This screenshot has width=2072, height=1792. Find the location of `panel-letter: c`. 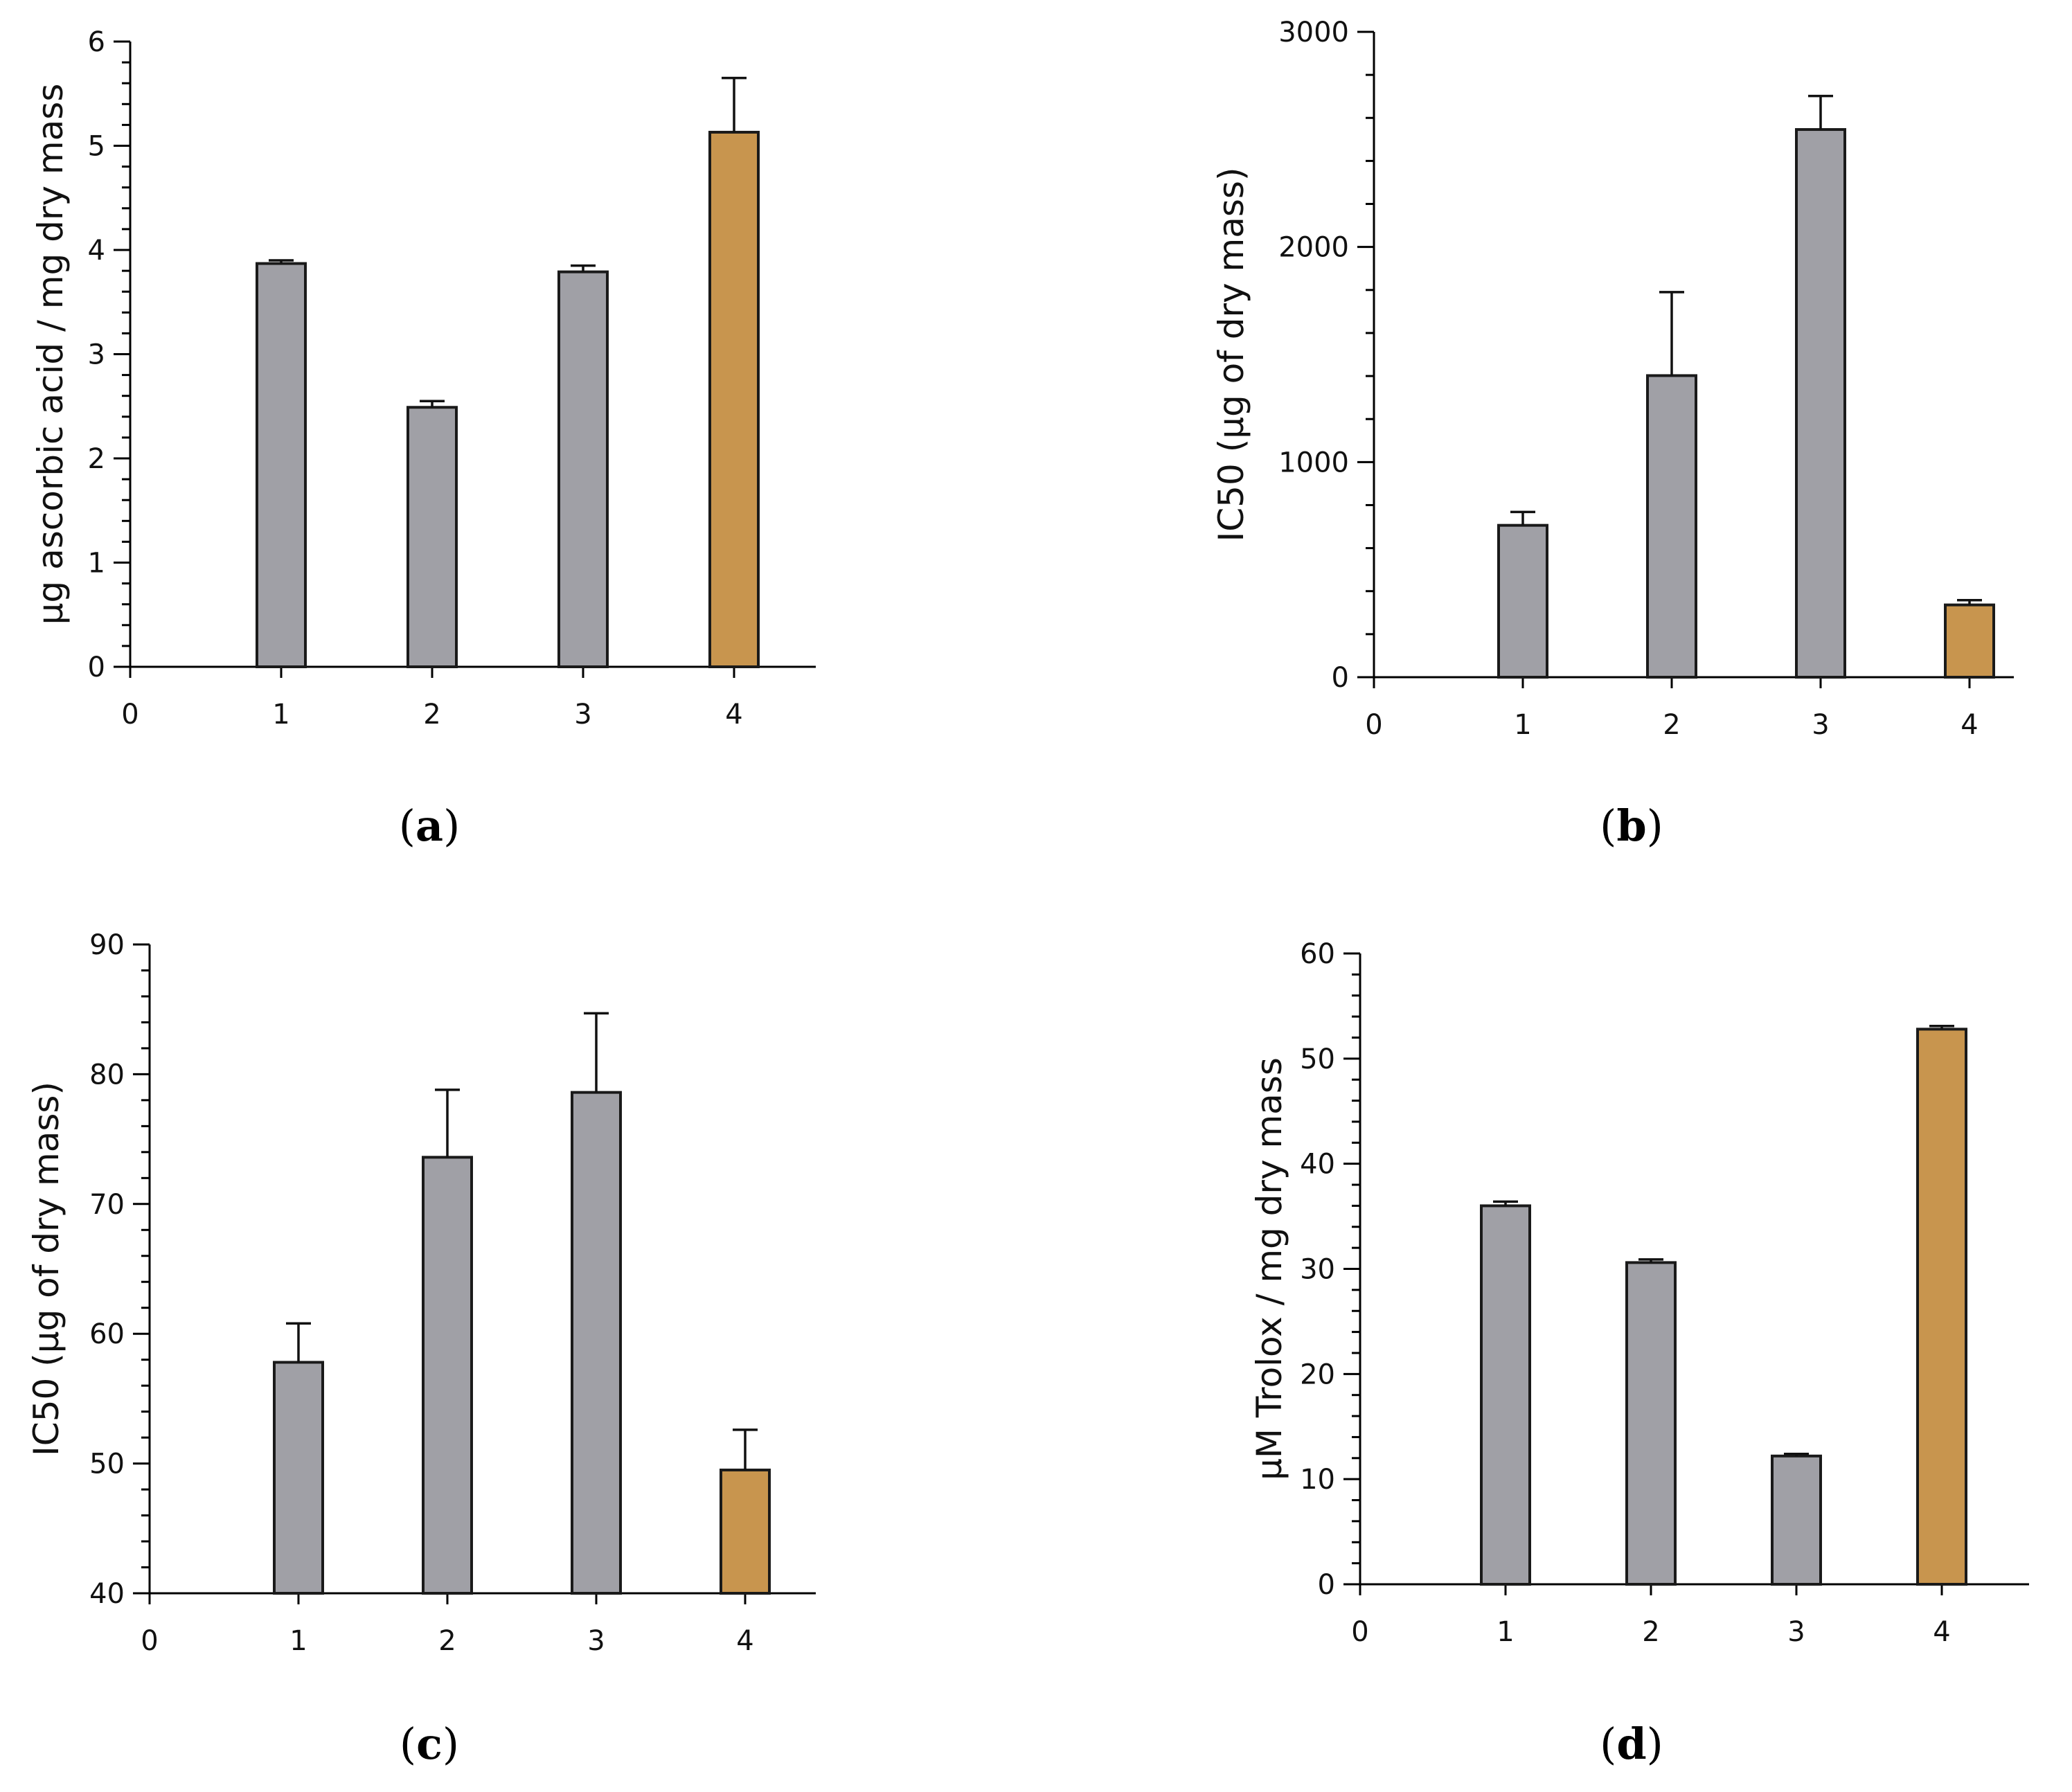

panel-letter: c is located at coordinates (429, 1744).